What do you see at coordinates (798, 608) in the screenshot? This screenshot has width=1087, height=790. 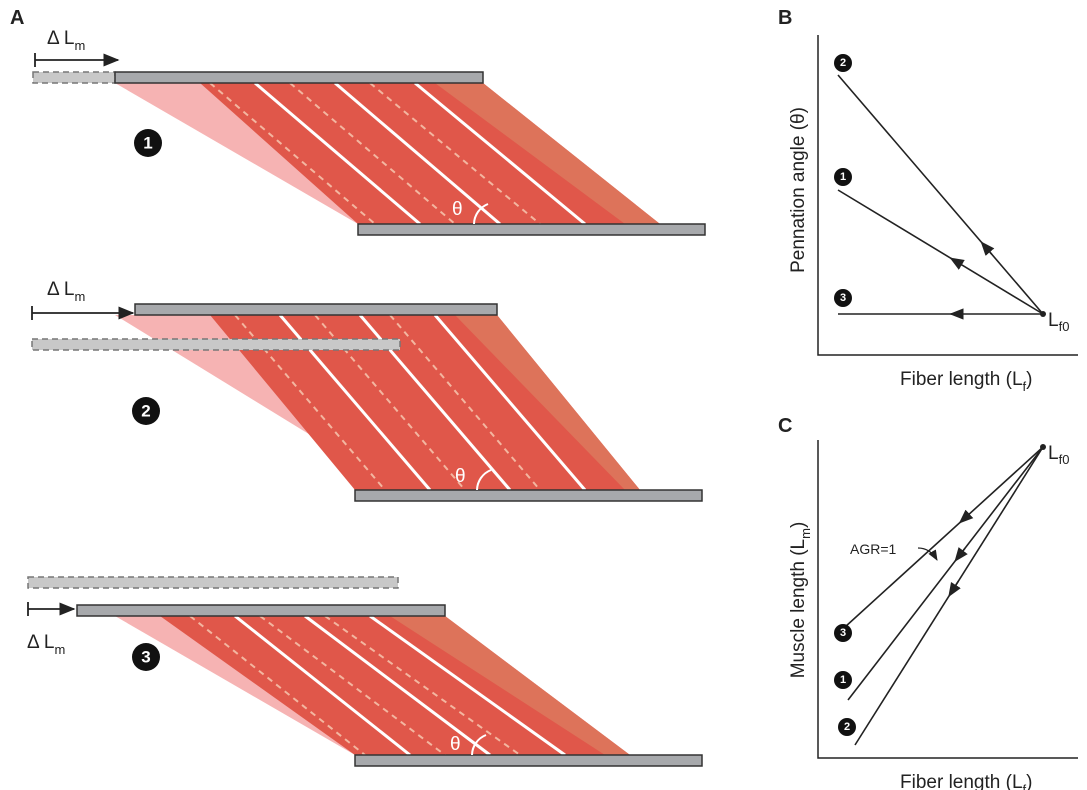 I see `y-axis-label-part: Muscle length (L` at bounding box center [798, 608].